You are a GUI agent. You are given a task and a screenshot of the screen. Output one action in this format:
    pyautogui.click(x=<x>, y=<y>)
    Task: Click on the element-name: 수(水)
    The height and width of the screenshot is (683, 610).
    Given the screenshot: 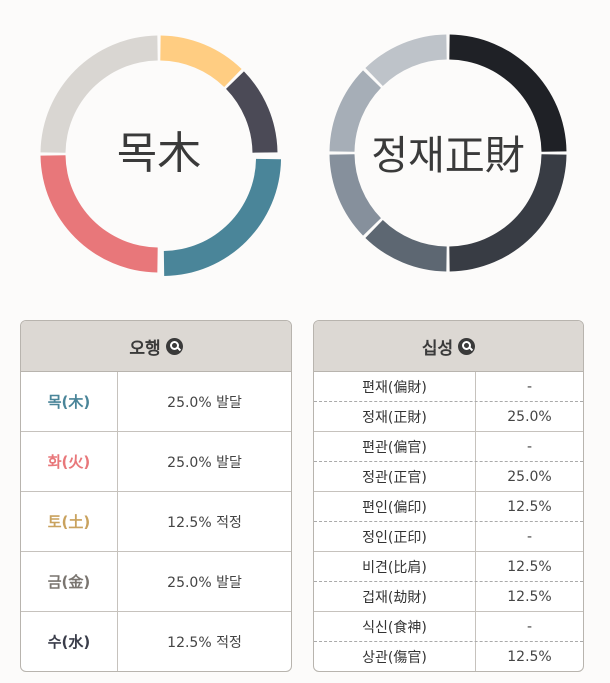 What is the action you would take?
    pyautogui.click(x=69, y=641)
    